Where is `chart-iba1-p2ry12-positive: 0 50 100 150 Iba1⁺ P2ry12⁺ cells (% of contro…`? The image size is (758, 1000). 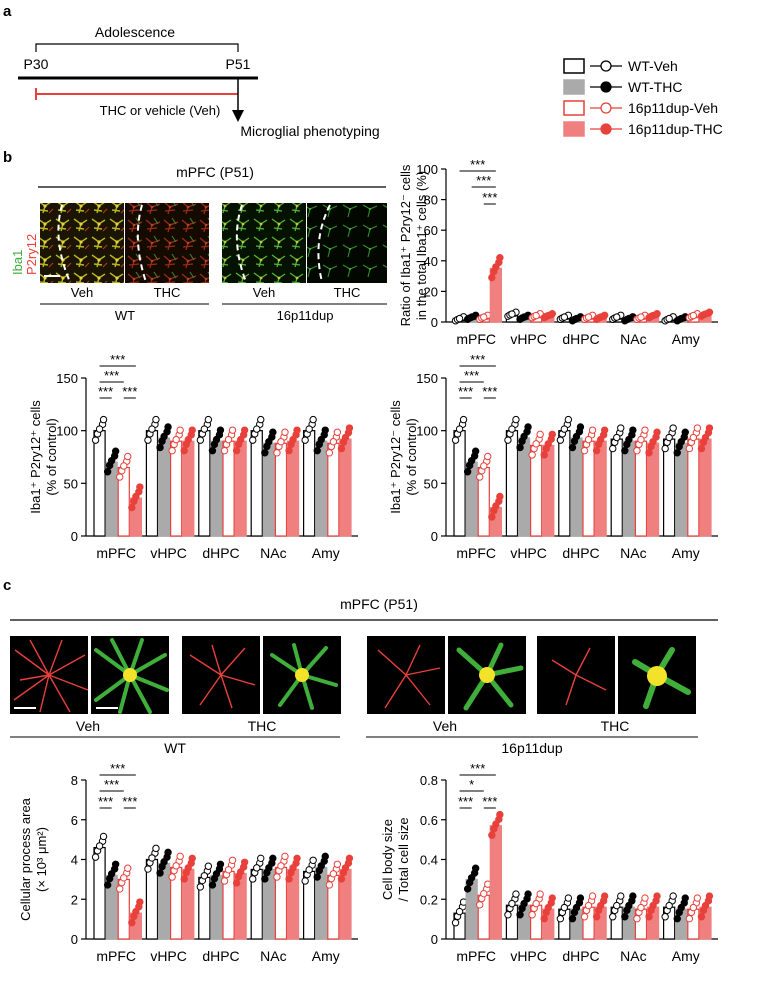 chart-iba1-p2ry12-positive: 0 50 100 150 Iba1⁺ P2ry12⁺ cells (% of contro… is located at coordinates (193, 456).